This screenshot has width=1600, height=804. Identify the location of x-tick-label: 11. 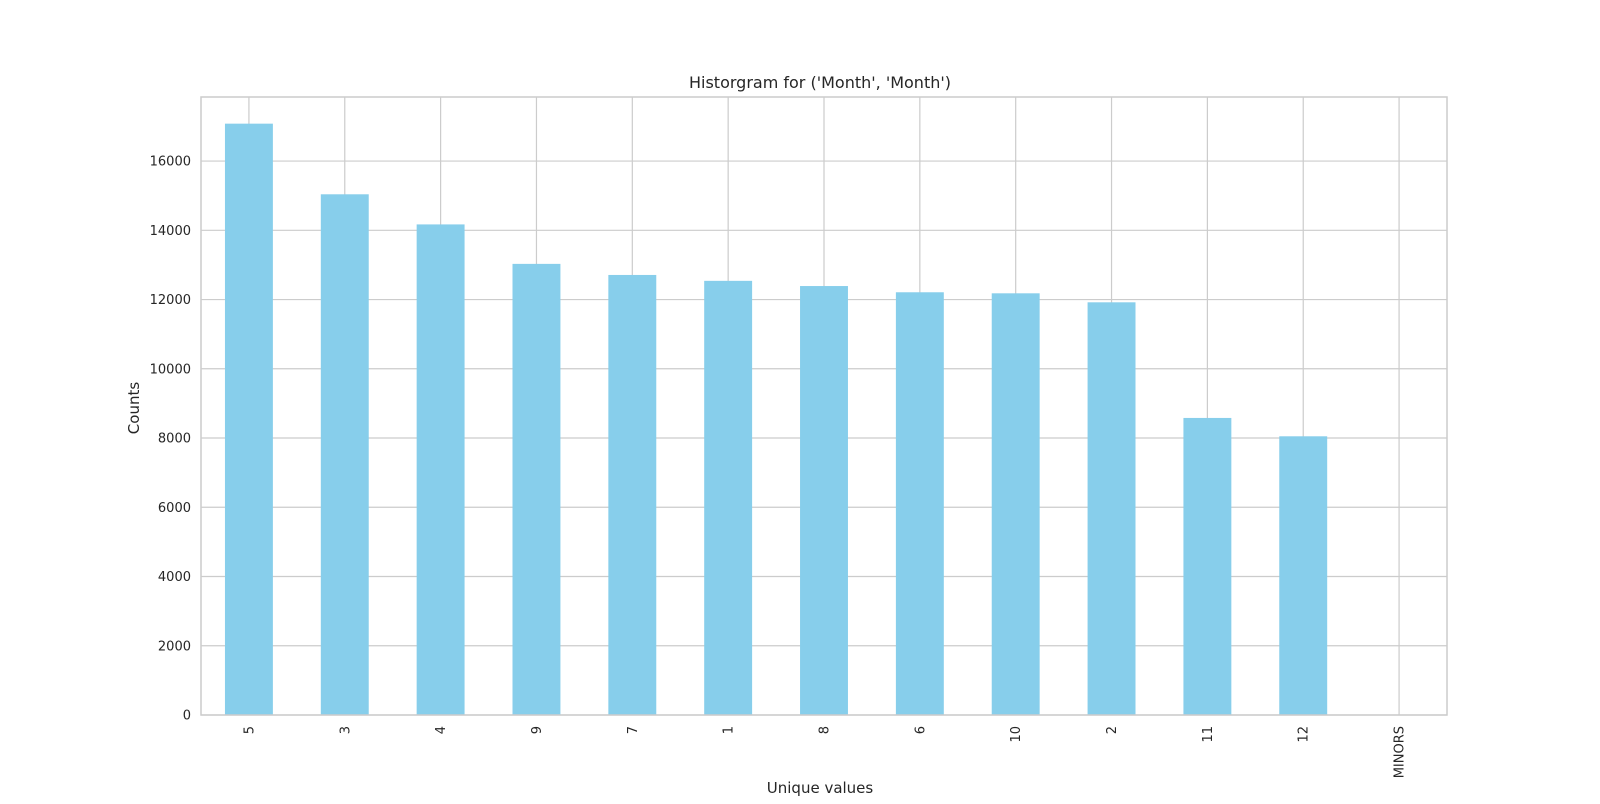
(1208, 734).